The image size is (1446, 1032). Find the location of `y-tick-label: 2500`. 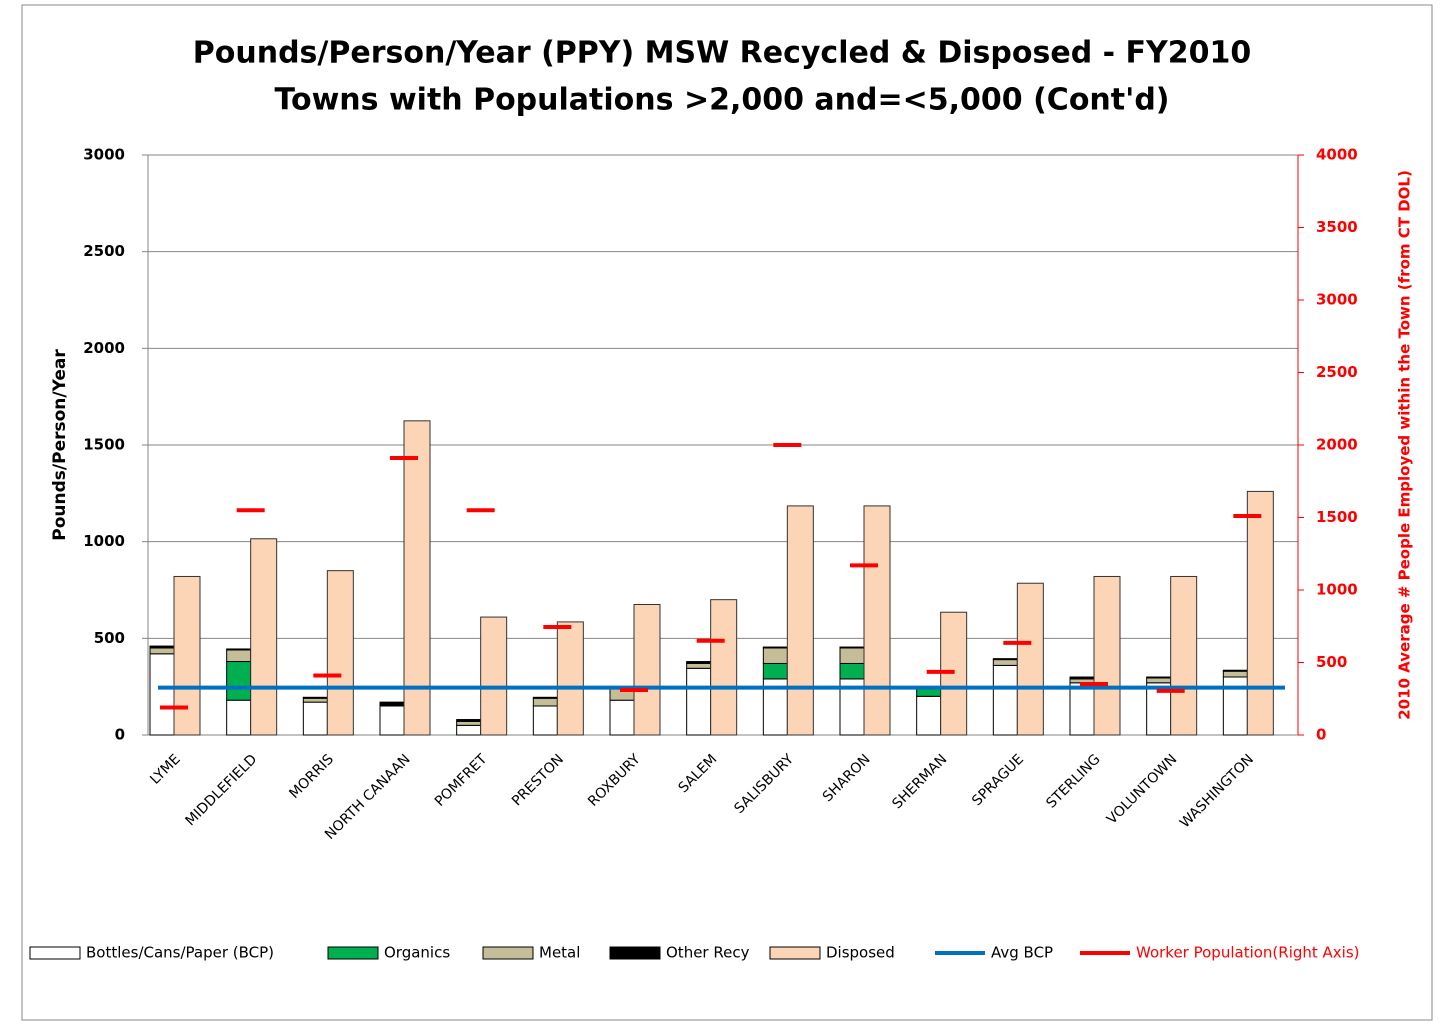

y-tick-label: 2500 is located at coordinates (104, 251).